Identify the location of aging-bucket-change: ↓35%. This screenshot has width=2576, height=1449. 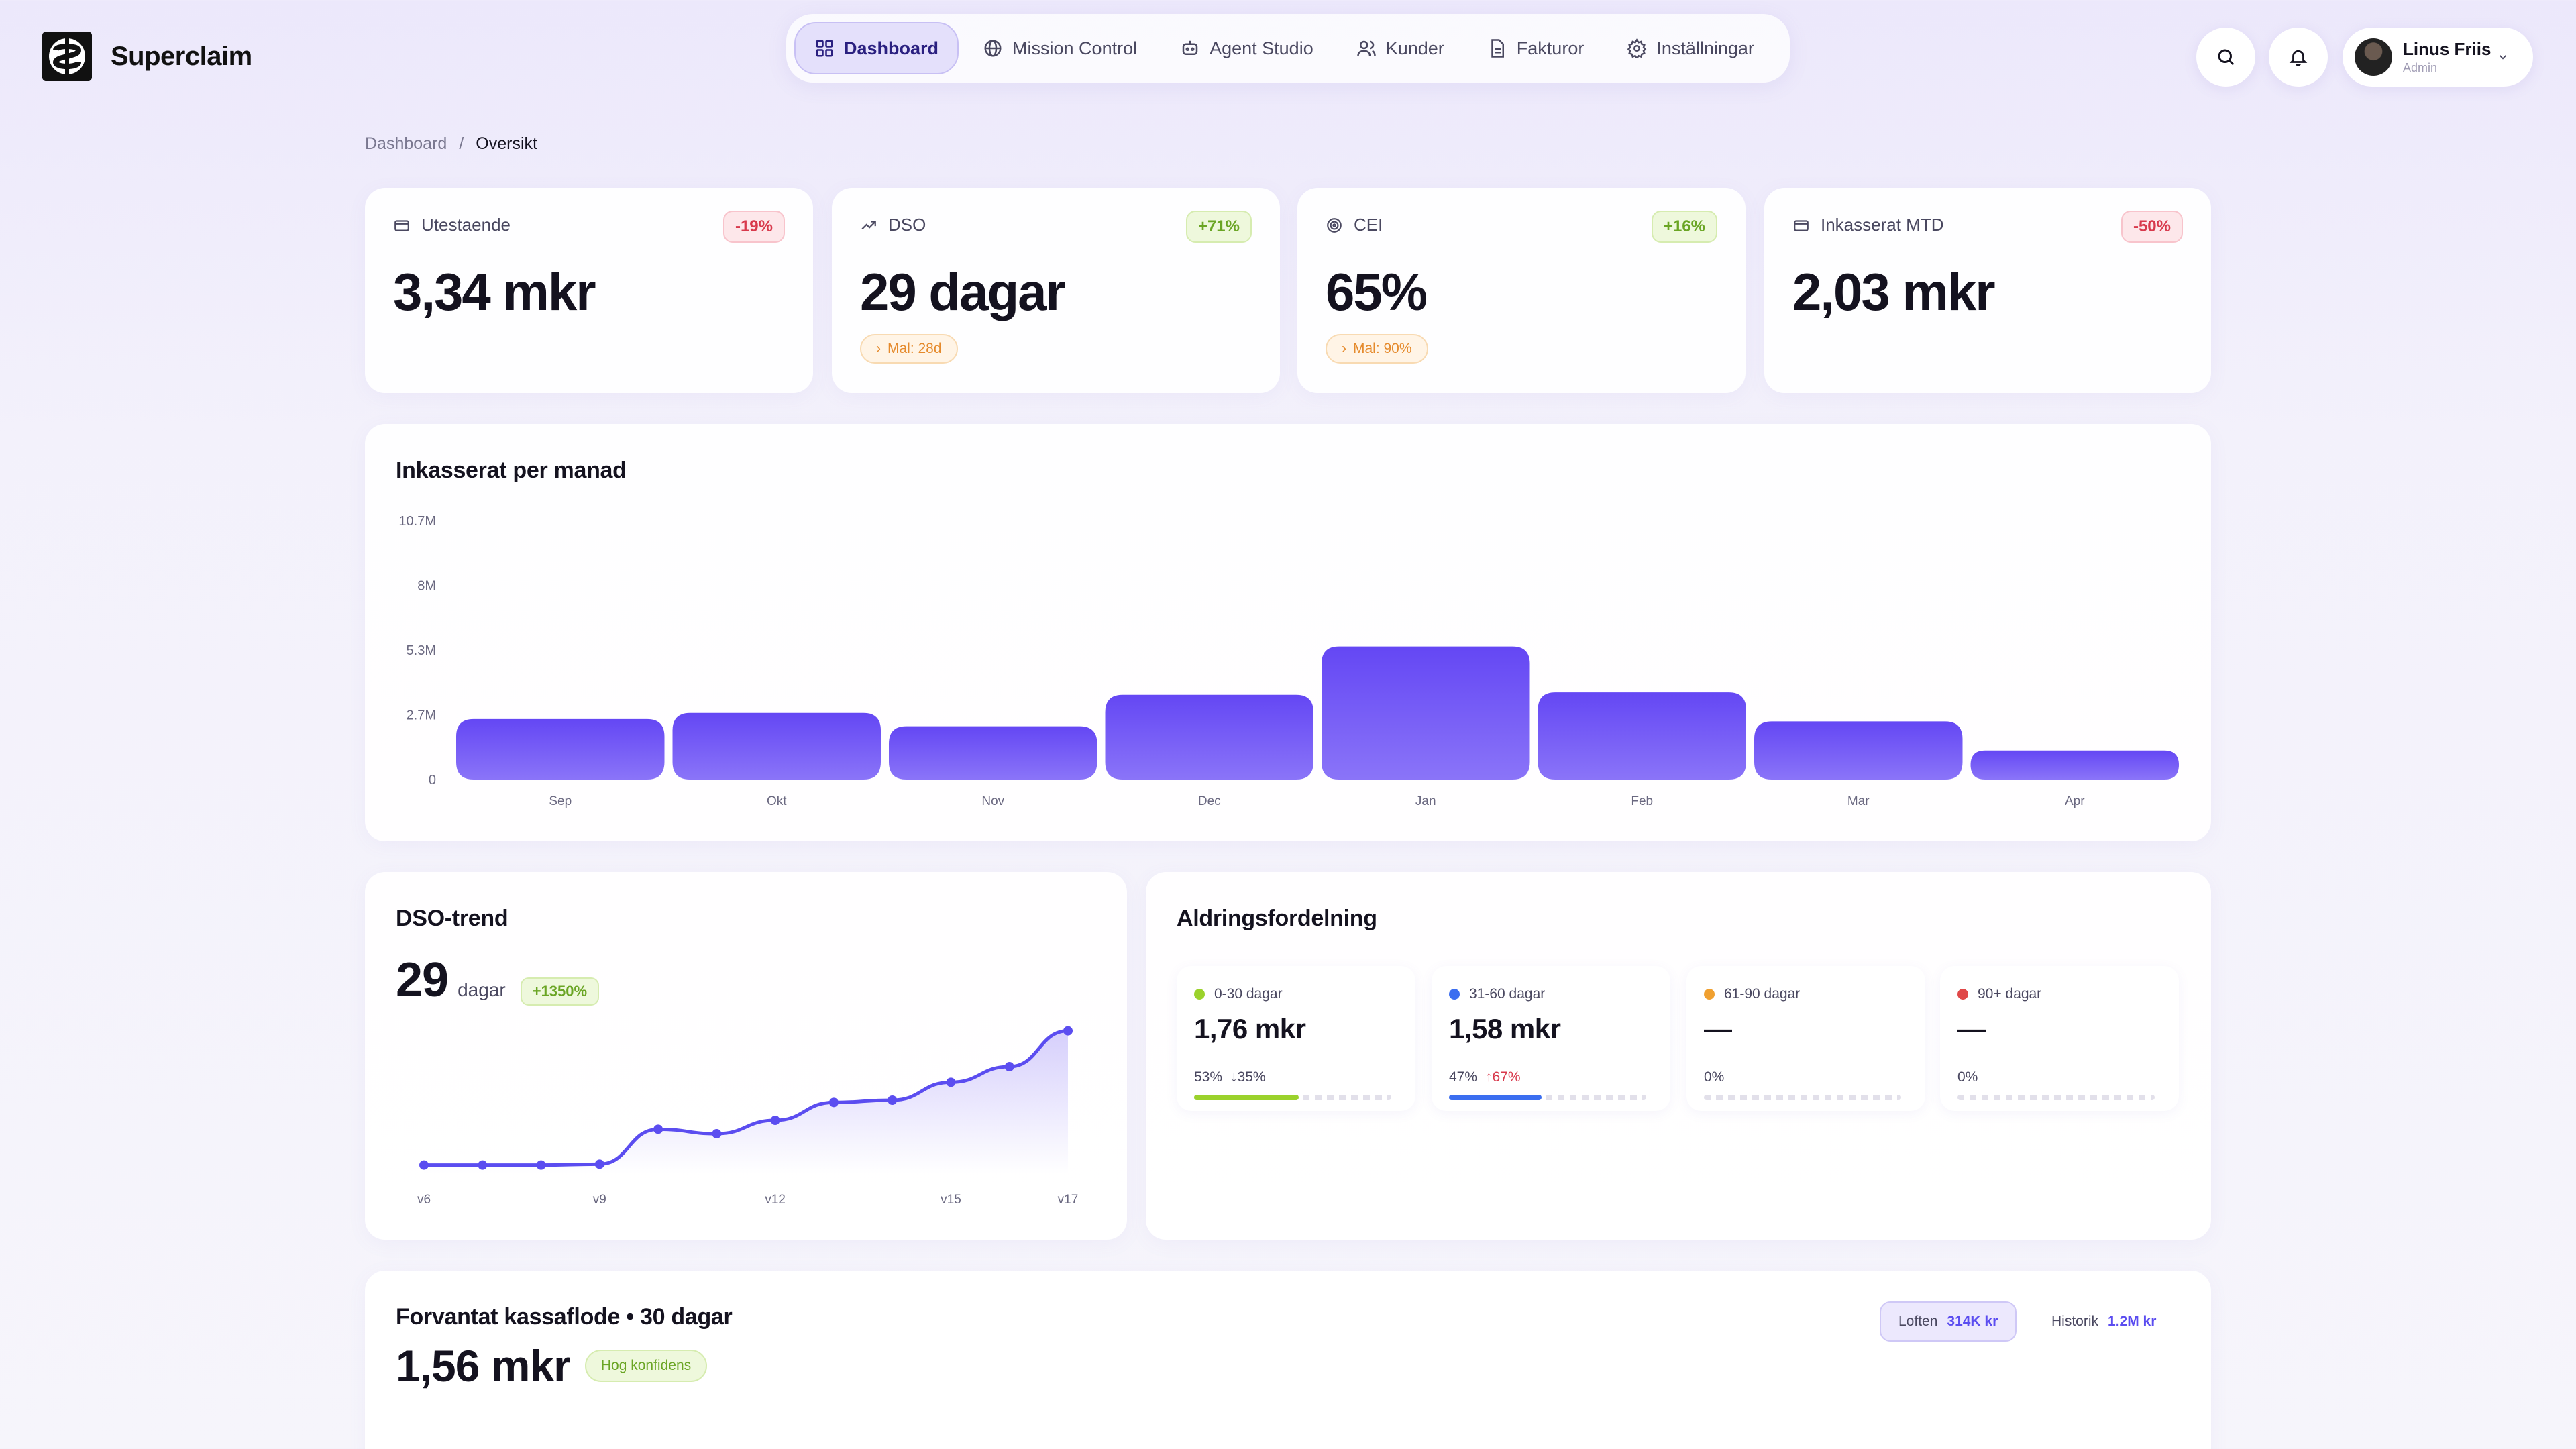
(1248, 1077).